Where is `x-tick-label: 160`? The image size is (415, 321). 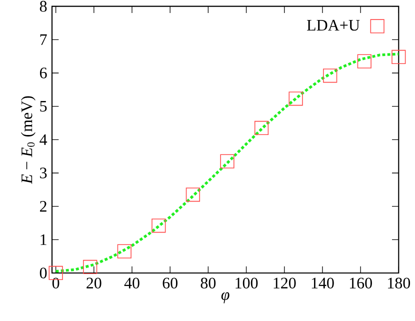
x-tick-label: 160 is located at coordinates (361, 283).